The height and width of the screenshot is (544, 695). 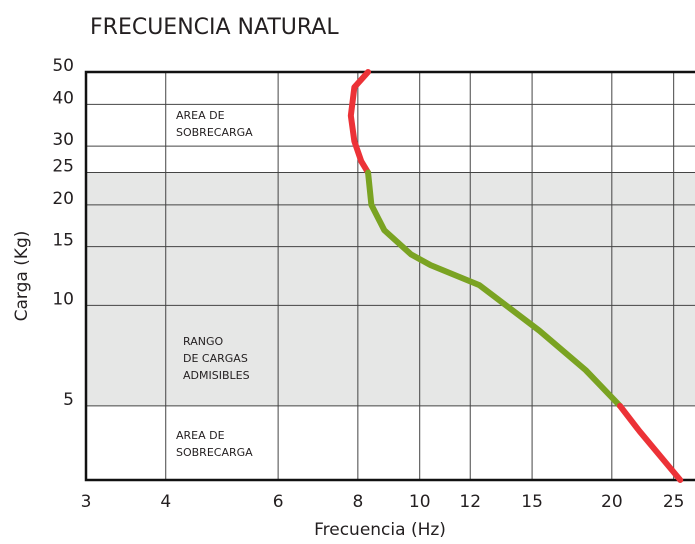 What do you see at coordinates (86, 502) in the screenshot?
I see `x-tick-label: 3` at bounding box center [86, 502].